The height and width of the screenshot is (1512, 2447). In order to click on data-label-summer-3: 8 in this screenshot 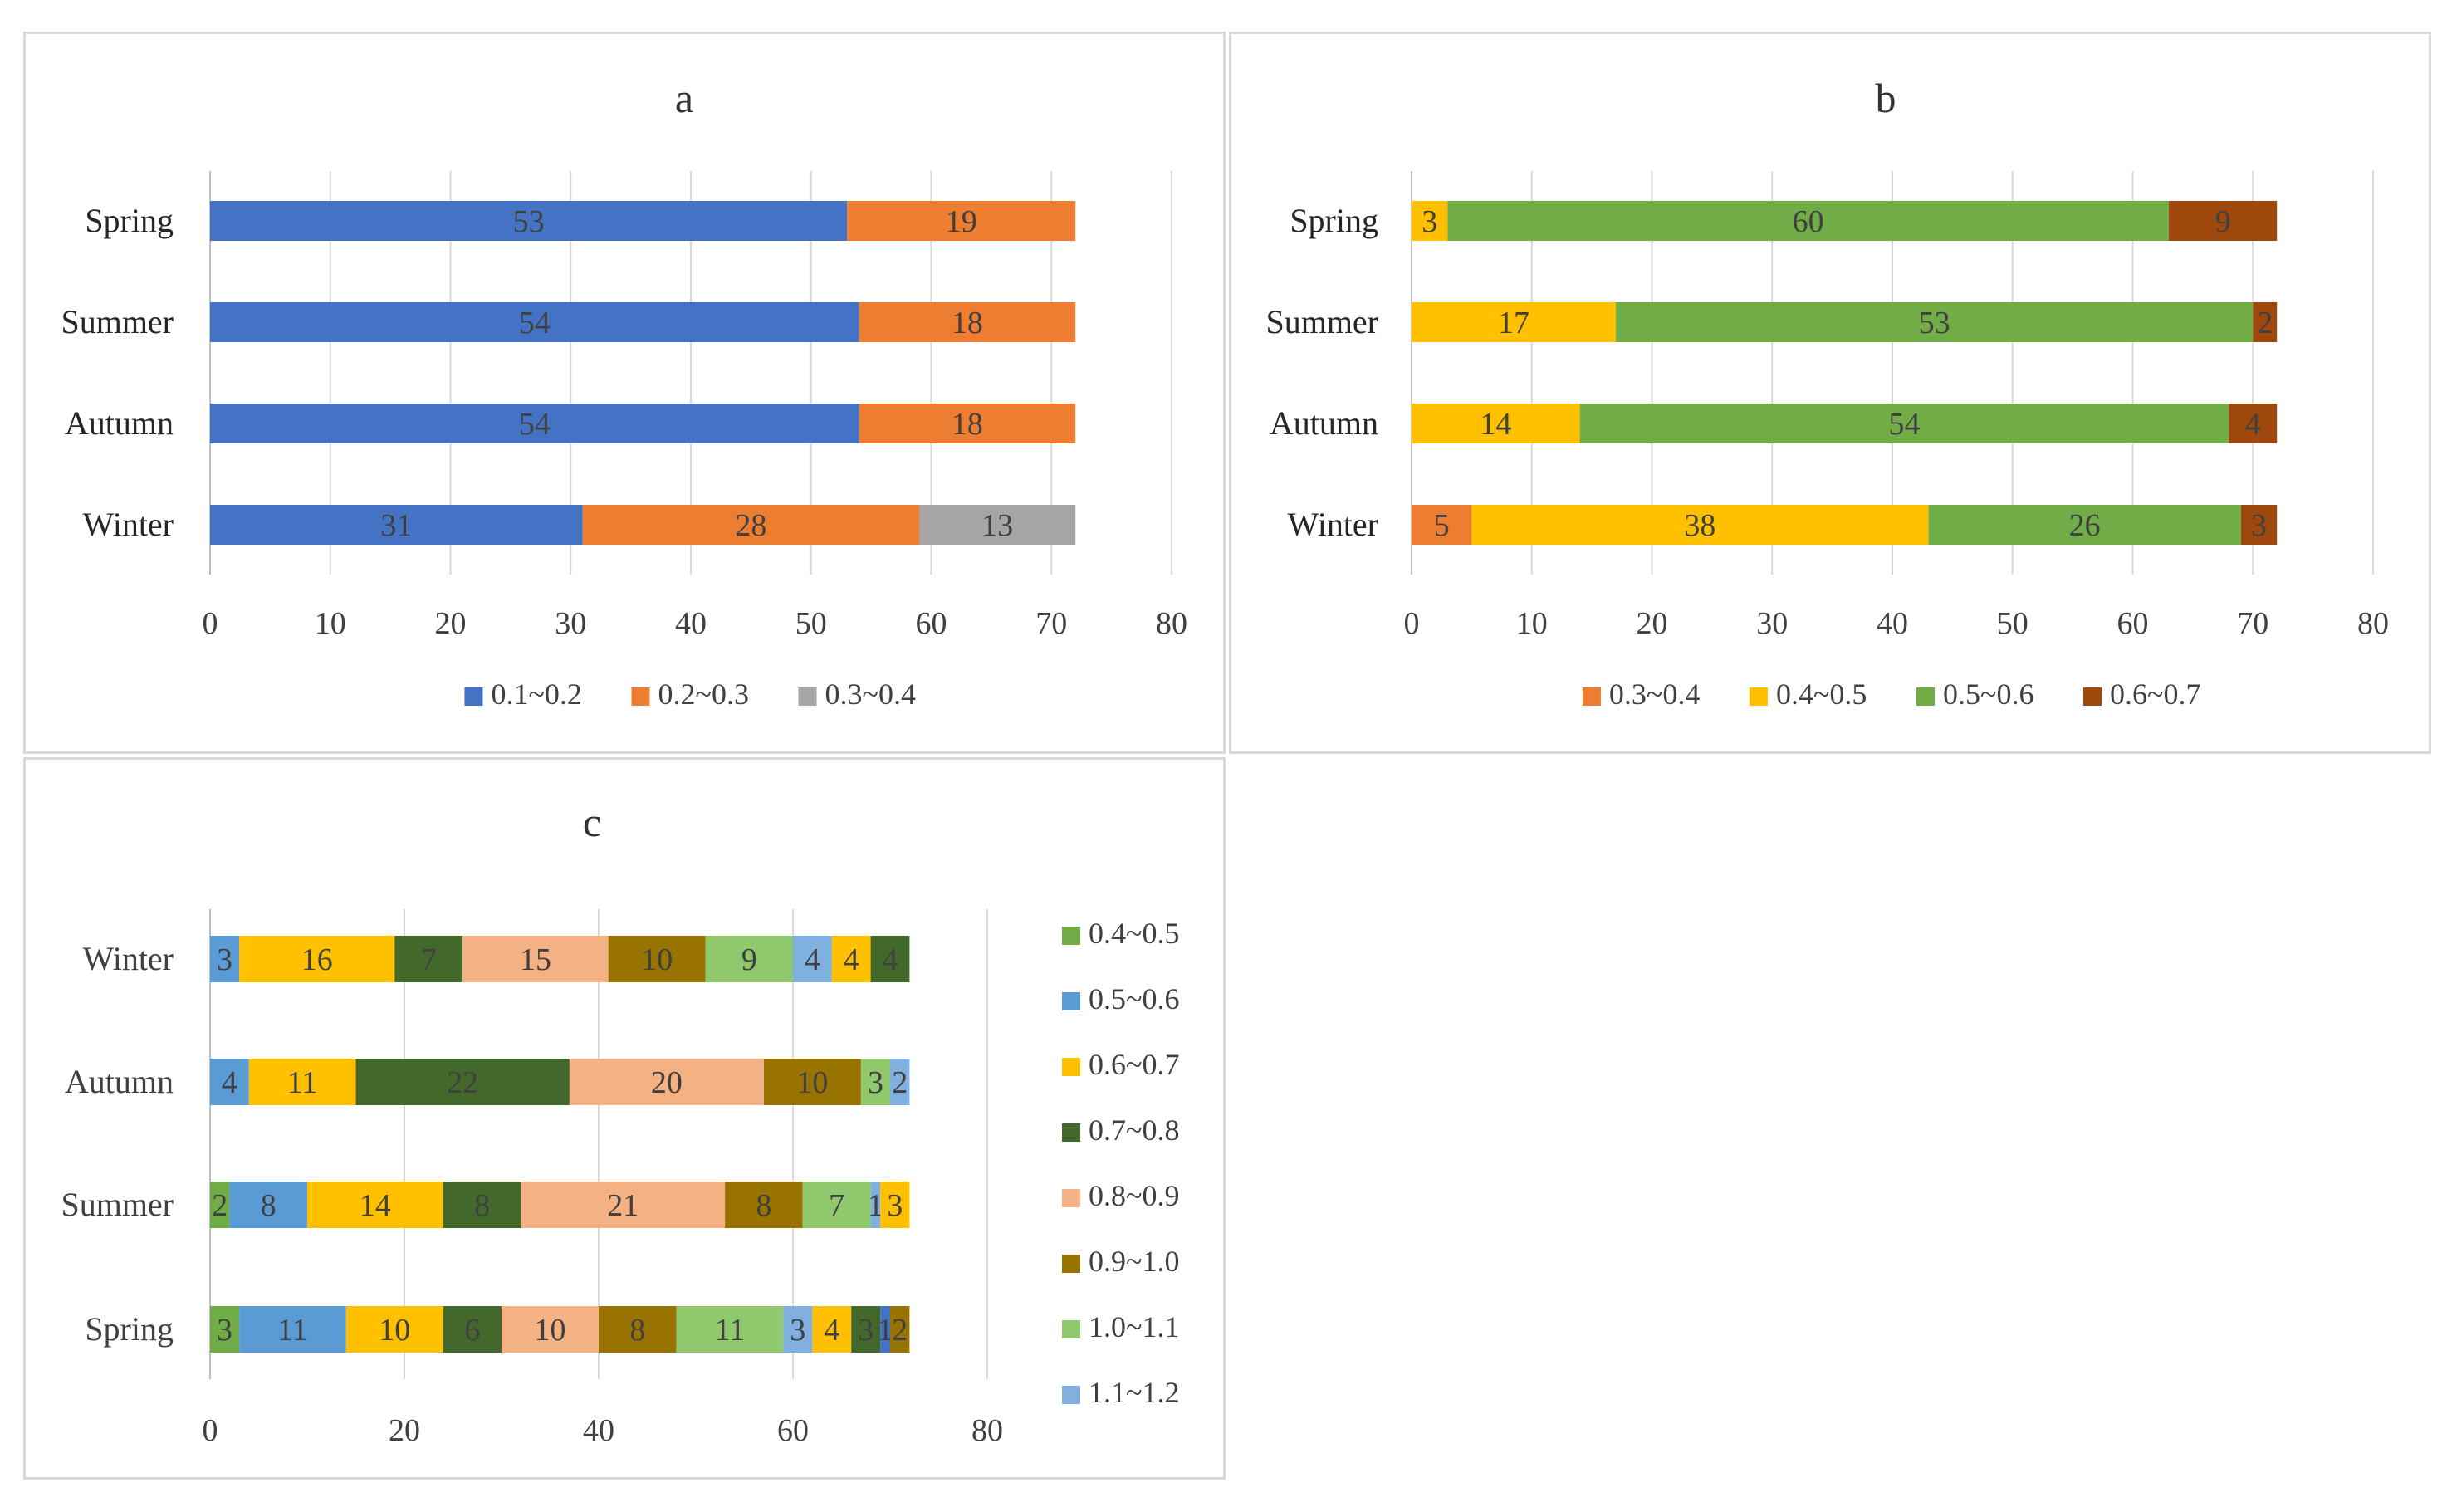, I will do `click(482, 1205)`.